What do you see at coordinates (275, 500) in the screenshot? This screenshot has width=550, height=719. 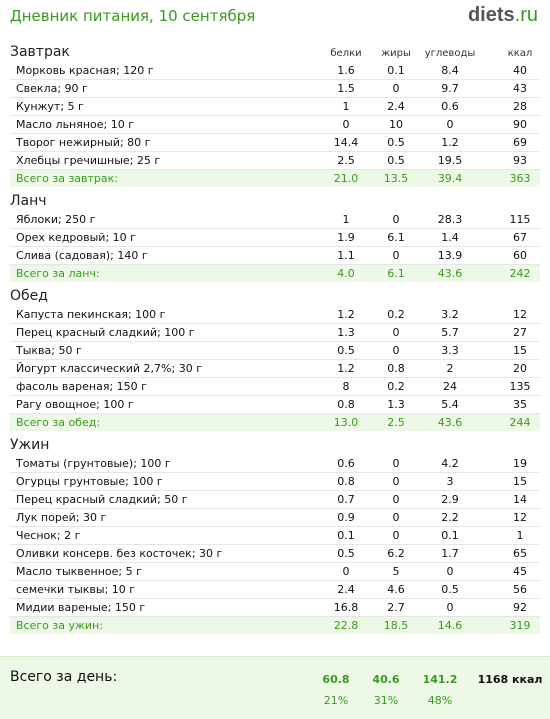 I see `food-row: Перец красный сладкий; 50 г 0.7 0 2.9 14` at bounding box center [275, 500].